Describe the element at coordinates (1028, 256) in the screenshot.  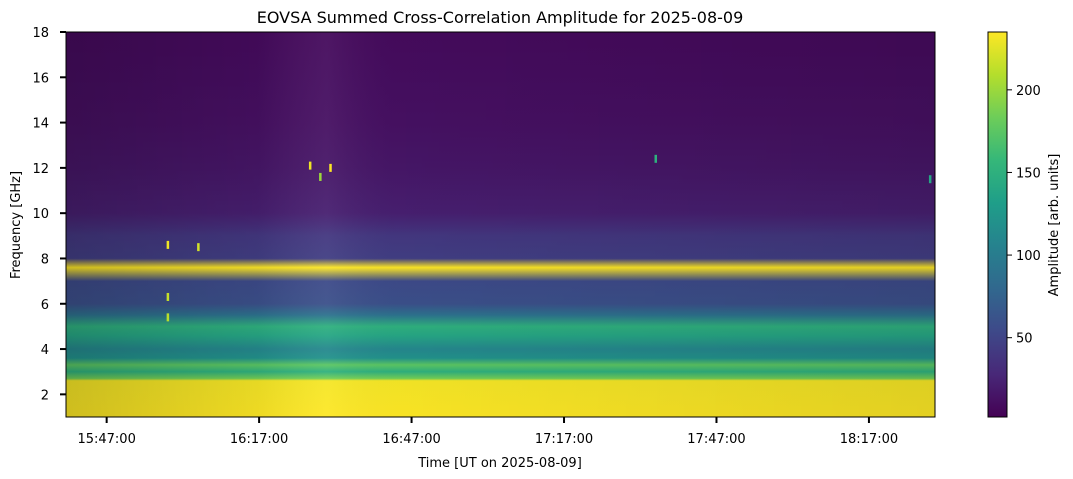
I see `colorbar-tick-label: 100` at that location.